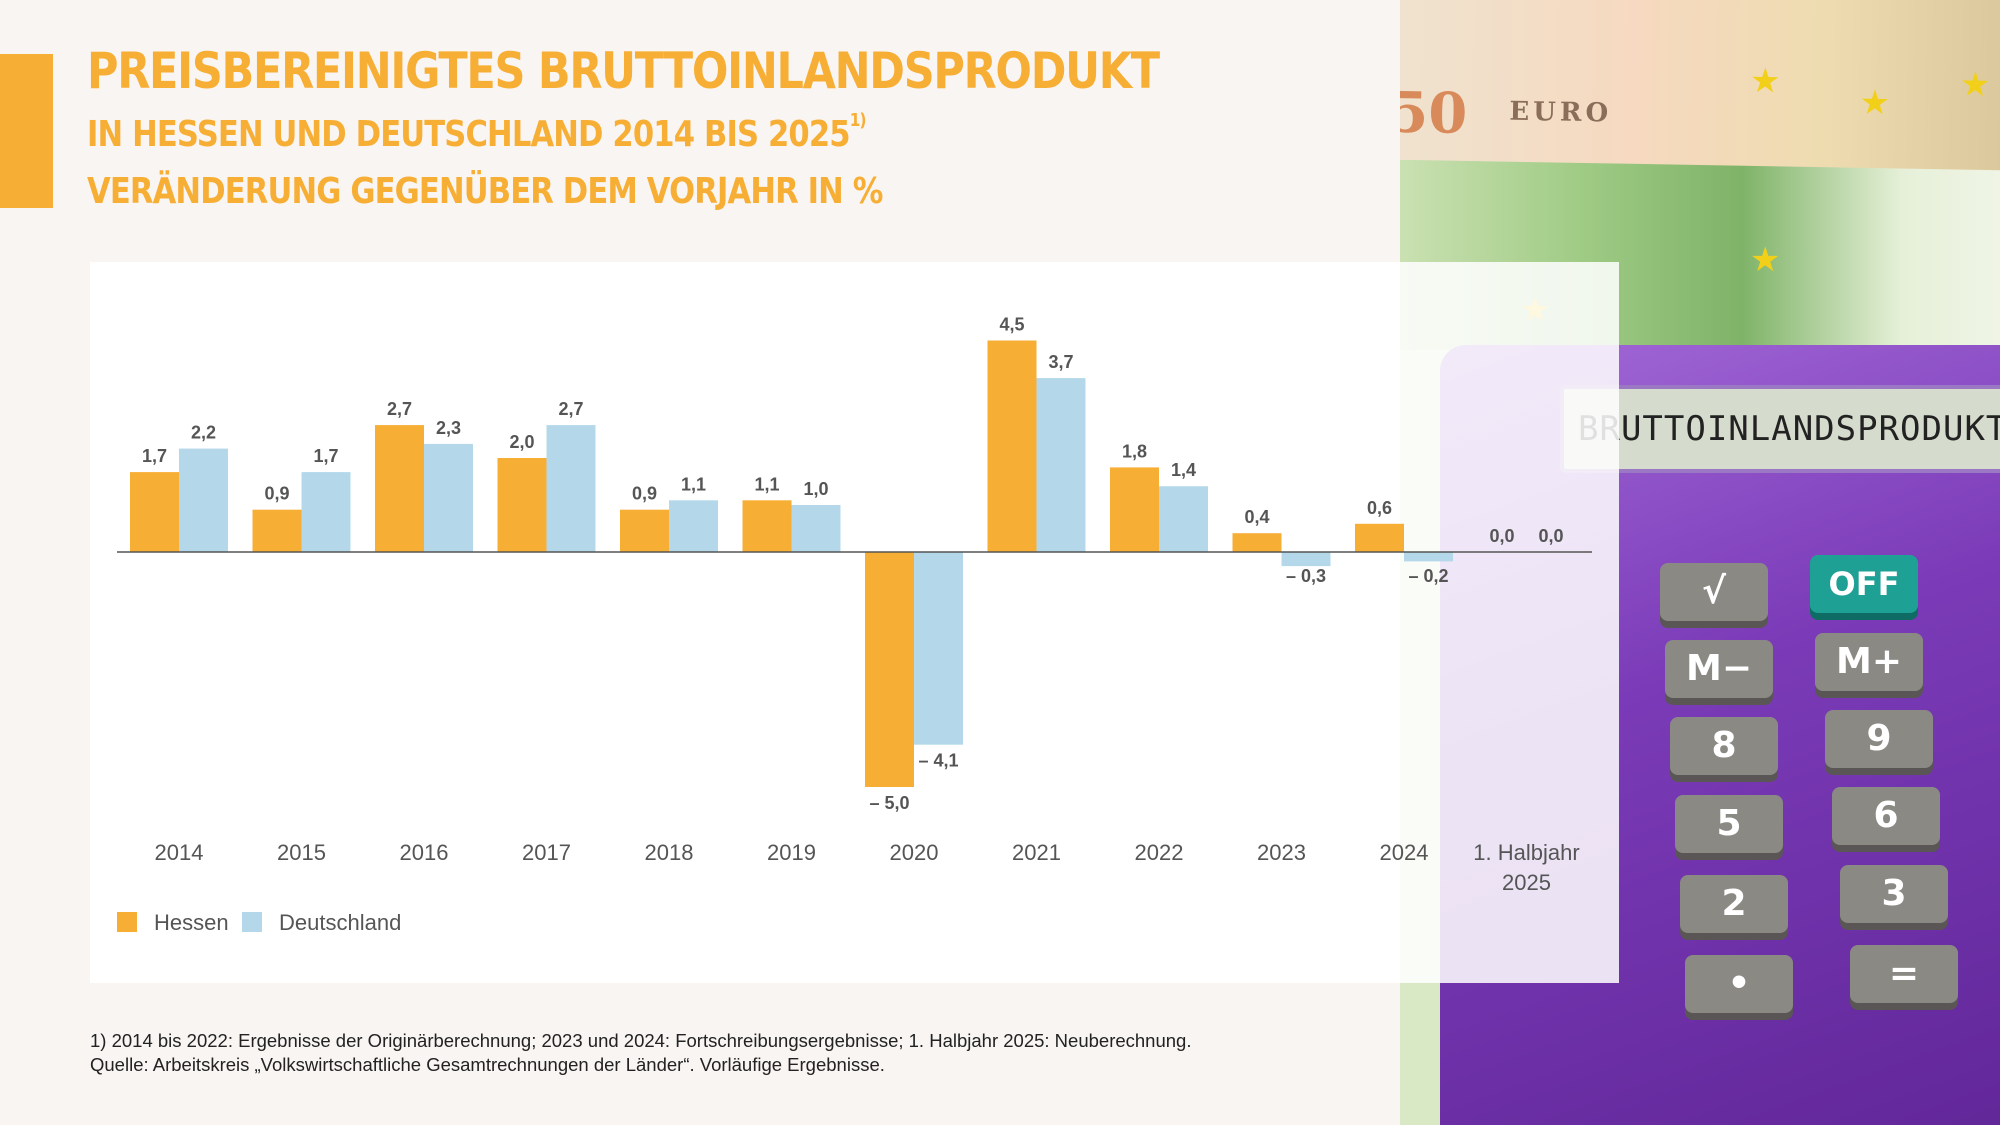 The width and height of the screenshot is (2000, 1125). I want to click on key-off: OFF, so click(1864, 584).